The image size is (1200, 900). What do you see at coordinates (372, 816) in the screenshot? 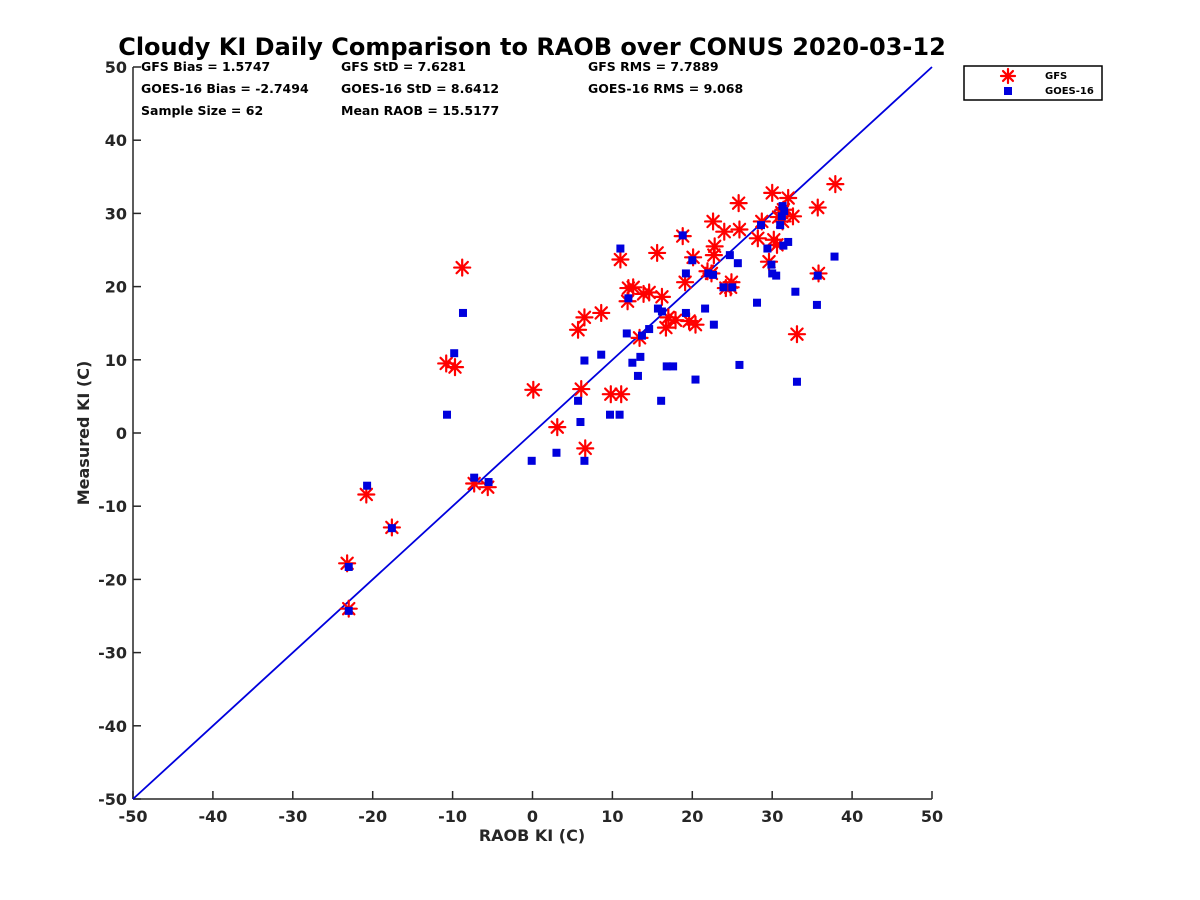
I see `x-tick-label: -20` at bounding box center [372, 816].